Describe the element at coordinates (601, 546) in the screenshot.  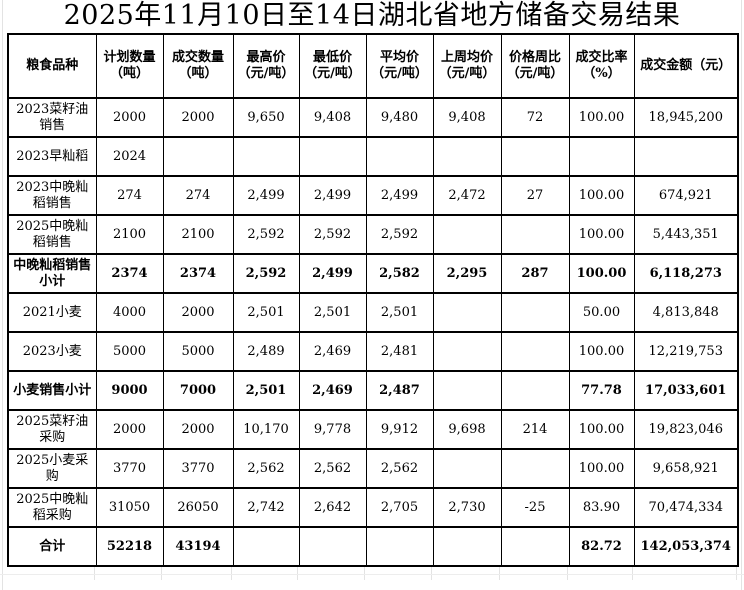
I see `data-cell: 82.72` at that location.